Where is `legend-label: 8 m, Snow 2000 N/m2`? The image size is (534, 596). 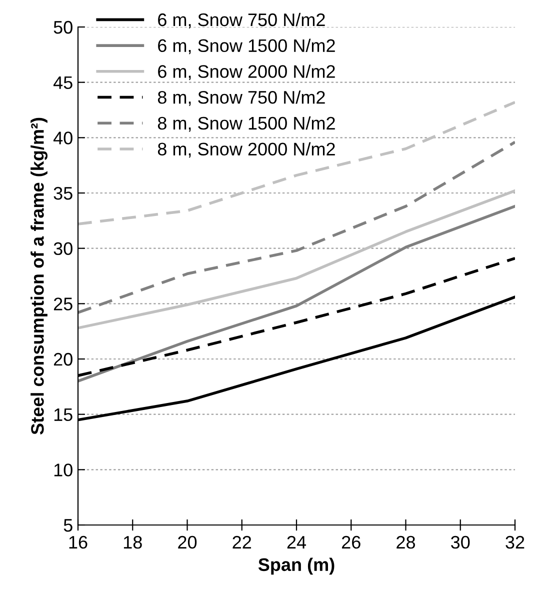
legend-label: 8 m, Snow 2000 N/m2 is located at coordinates (246, 150).